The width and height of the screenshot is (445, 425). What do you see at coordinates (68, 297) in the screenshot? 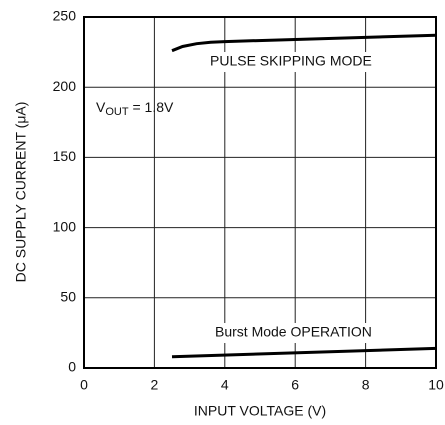
I see `y-tick-label: 50` at bounding box center [68, 297].